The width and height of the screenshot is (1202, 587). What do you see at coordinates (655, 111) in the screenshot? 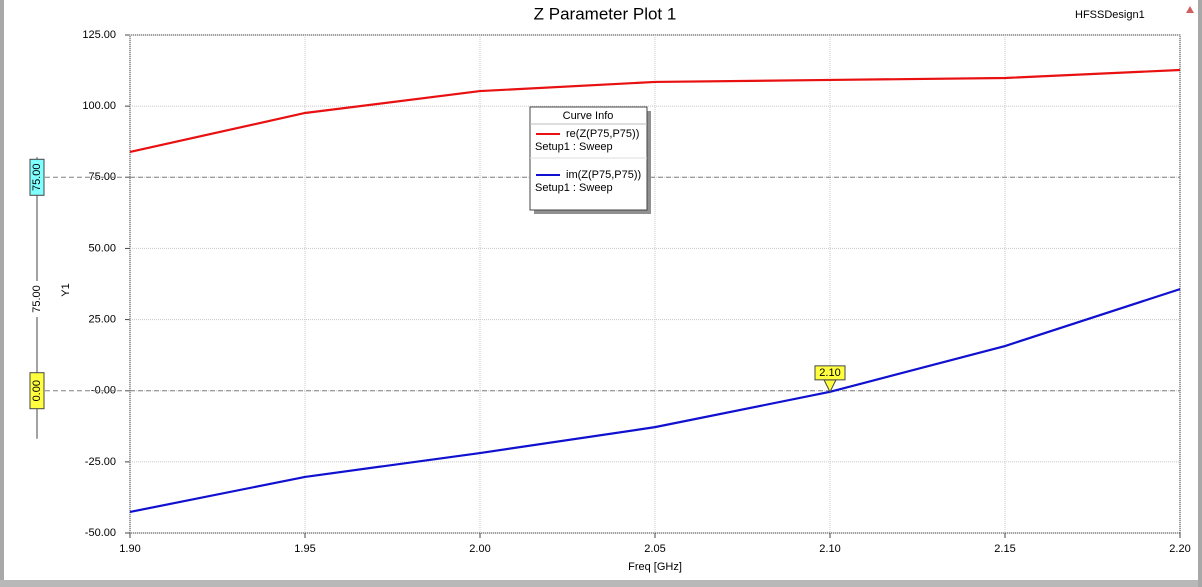
I see `series-line` at bounding box center [655, 111].